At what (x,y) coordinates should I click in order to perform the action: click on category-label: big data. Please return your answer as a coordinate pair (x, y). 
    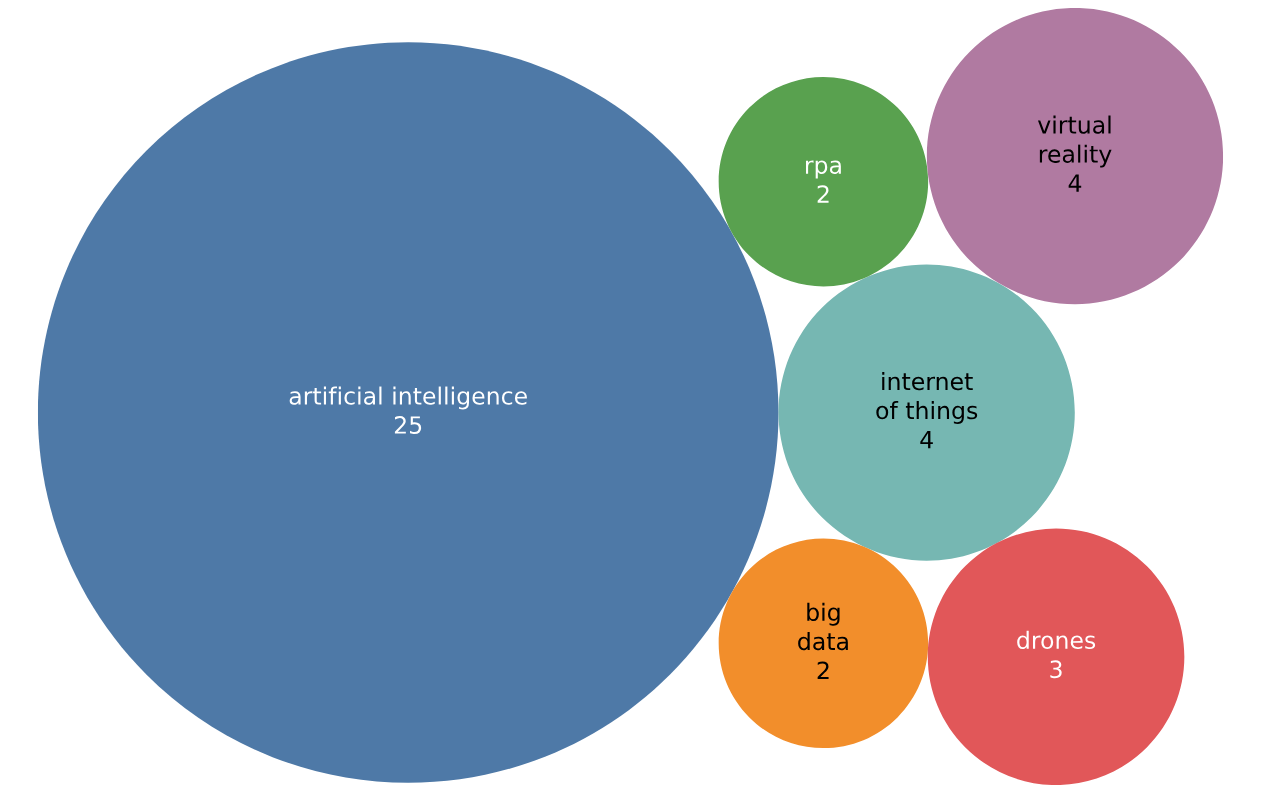
    Looking at the image, I should click on (823, 626).